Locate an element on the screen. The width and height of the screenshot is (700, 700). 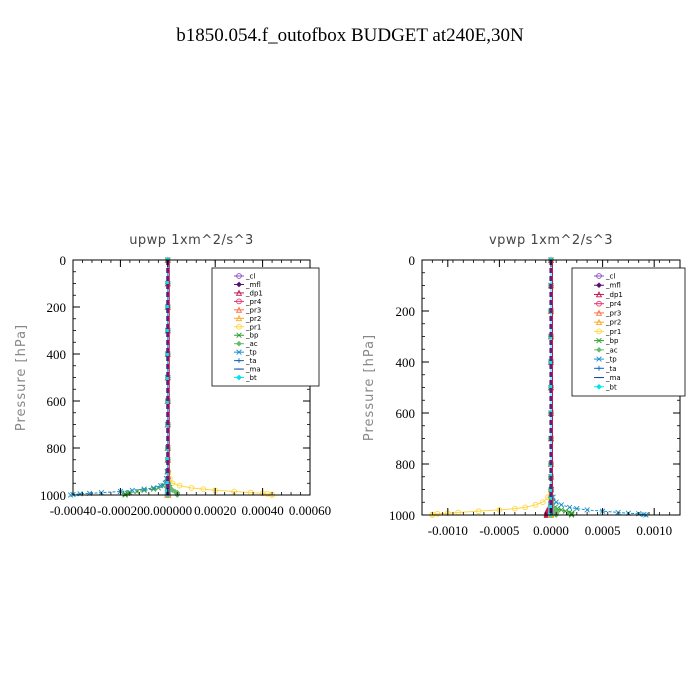
x-tick-label: 0.0010 is located at coordinates (654, 530).